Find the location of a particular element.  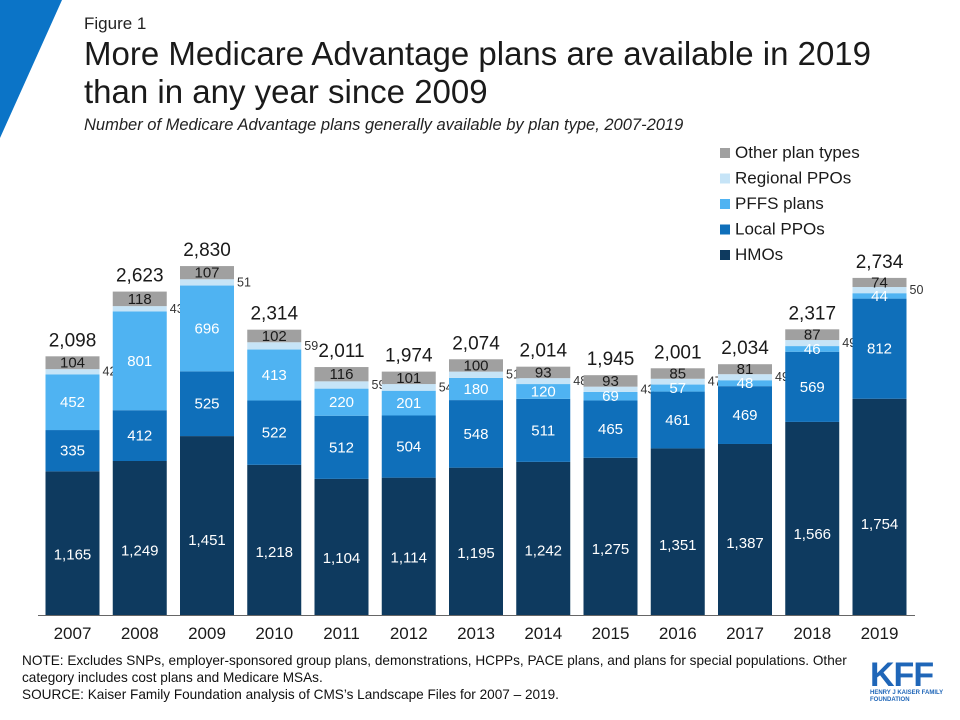

total-label: 2,011 is located at coordinates (341, 351).